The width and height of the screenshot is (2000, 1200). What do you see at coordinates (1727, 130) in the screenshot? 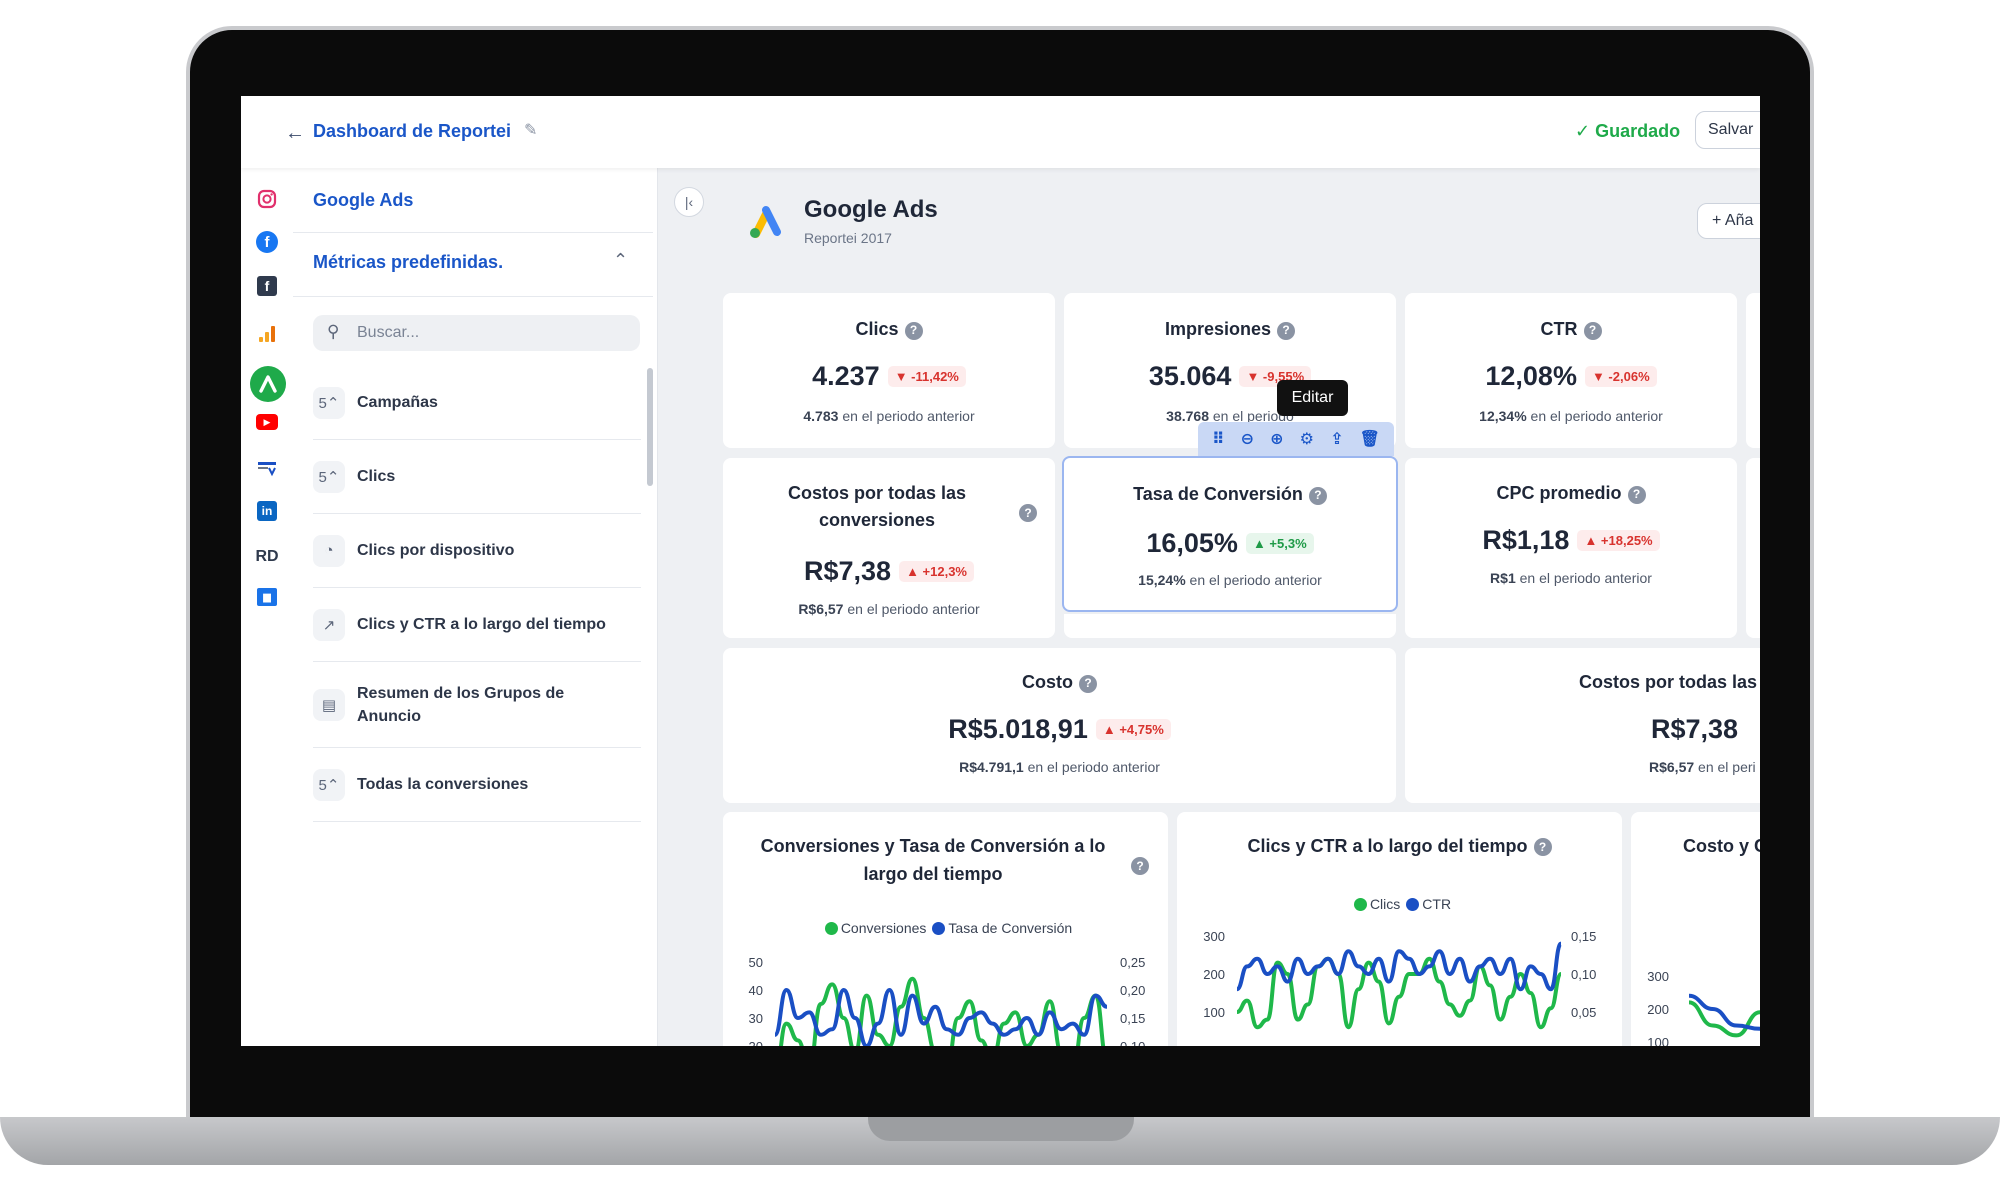
I see `save-button: Salvar` at bounding box center [1727, 130].